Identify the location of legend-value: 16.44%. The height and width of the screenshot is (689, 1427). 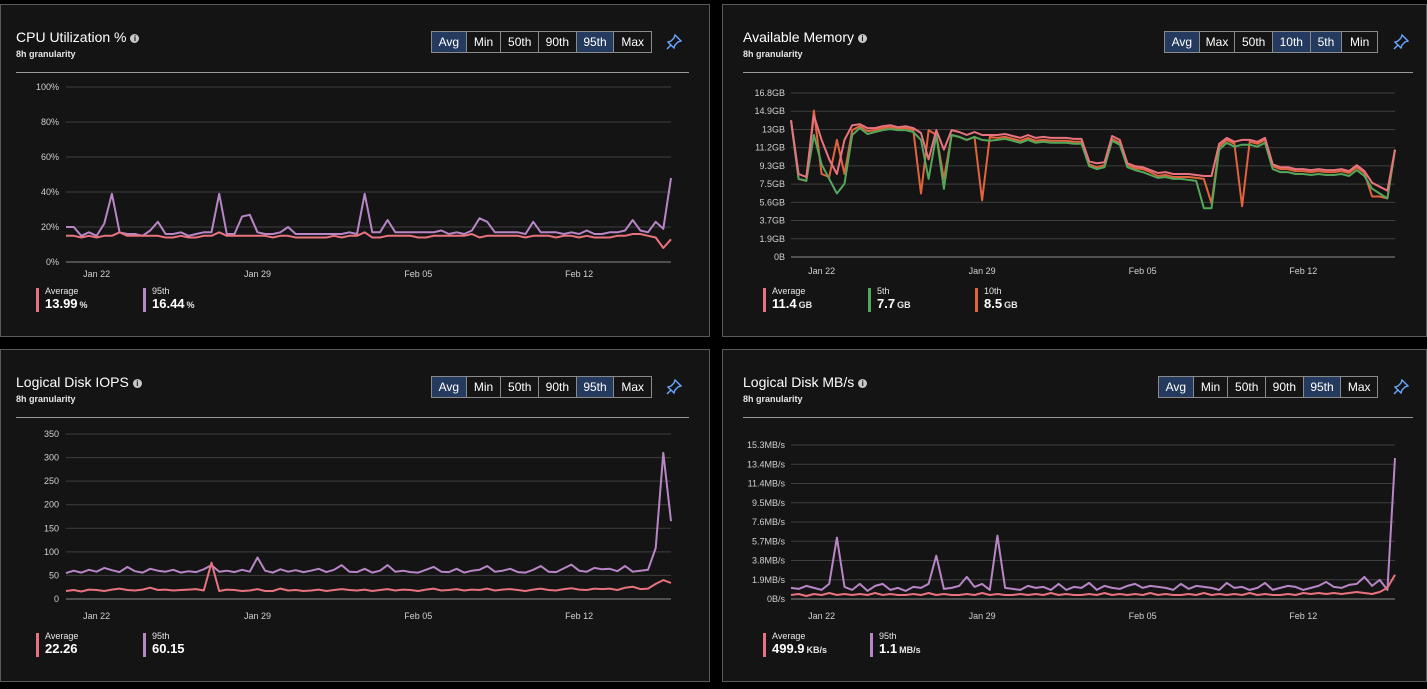
(173, 303).